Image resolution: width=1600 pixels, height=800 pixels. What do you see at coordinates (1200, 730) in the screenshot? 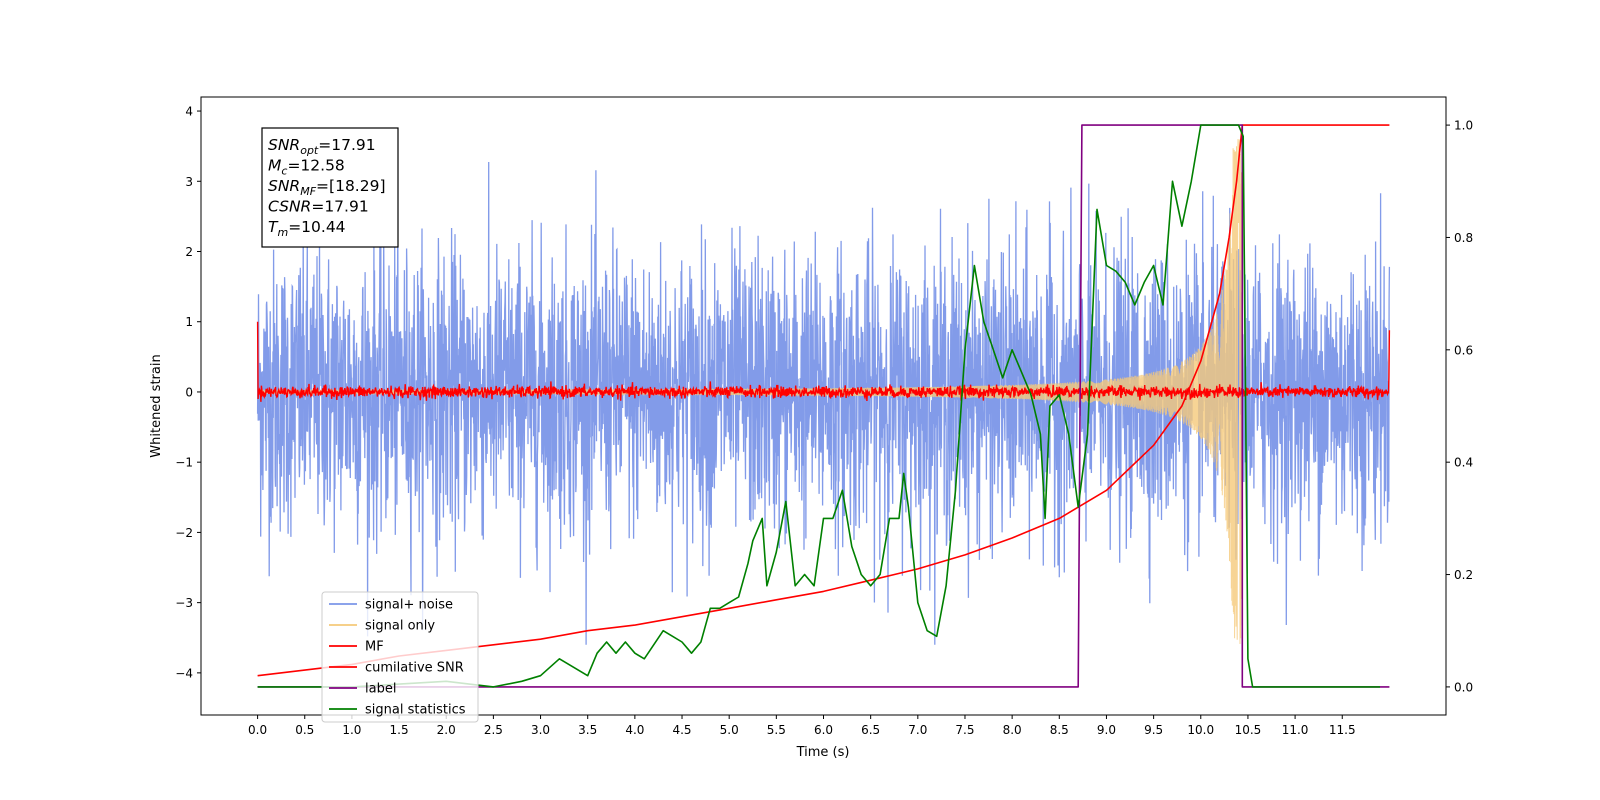
I see `x-tick-label: 10.0` at bounding box center [1200, 730].